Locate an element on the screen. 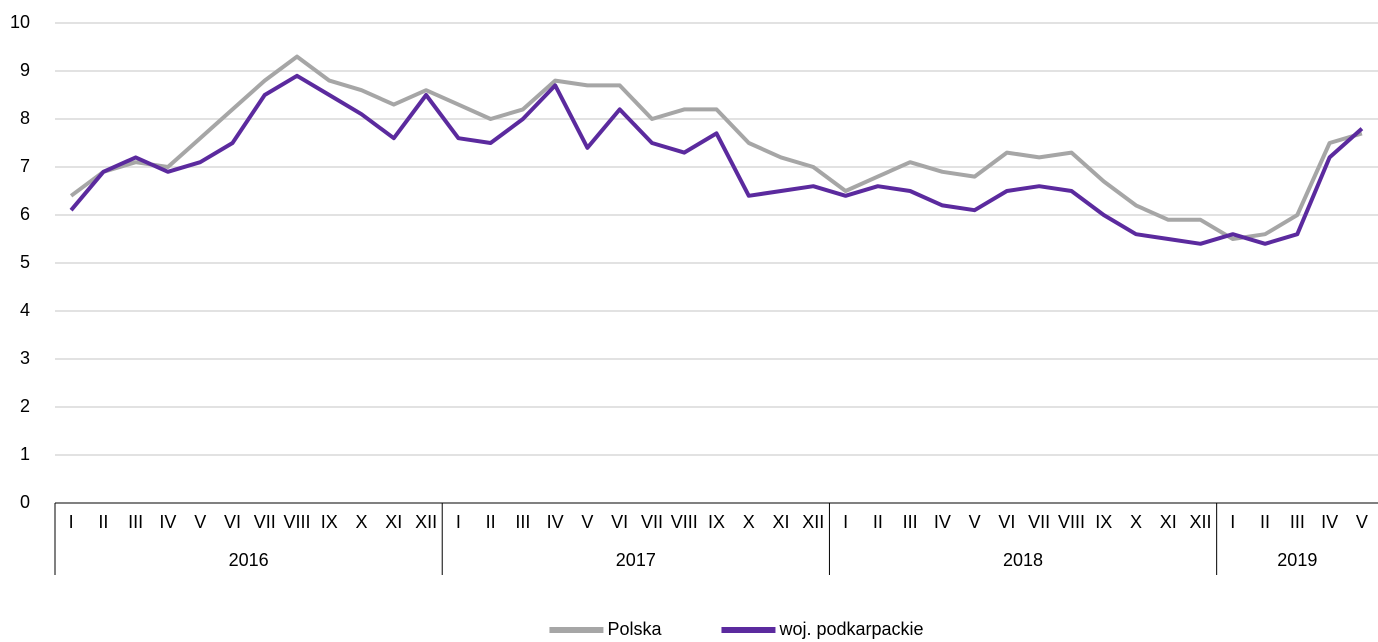 The height and width of the screenshot is (642, 1378). group-label: 2016 is located at coordinates (249, 560).